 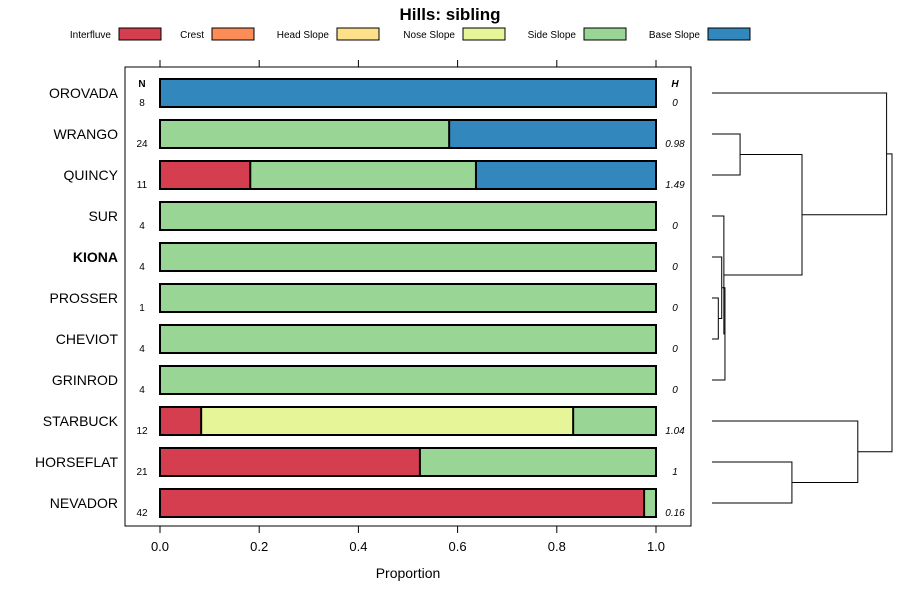 What do you see at coordinates (675, 513) in the screenshot?
I see `row-h-value: 0.16` at bounding box center [675, 513].